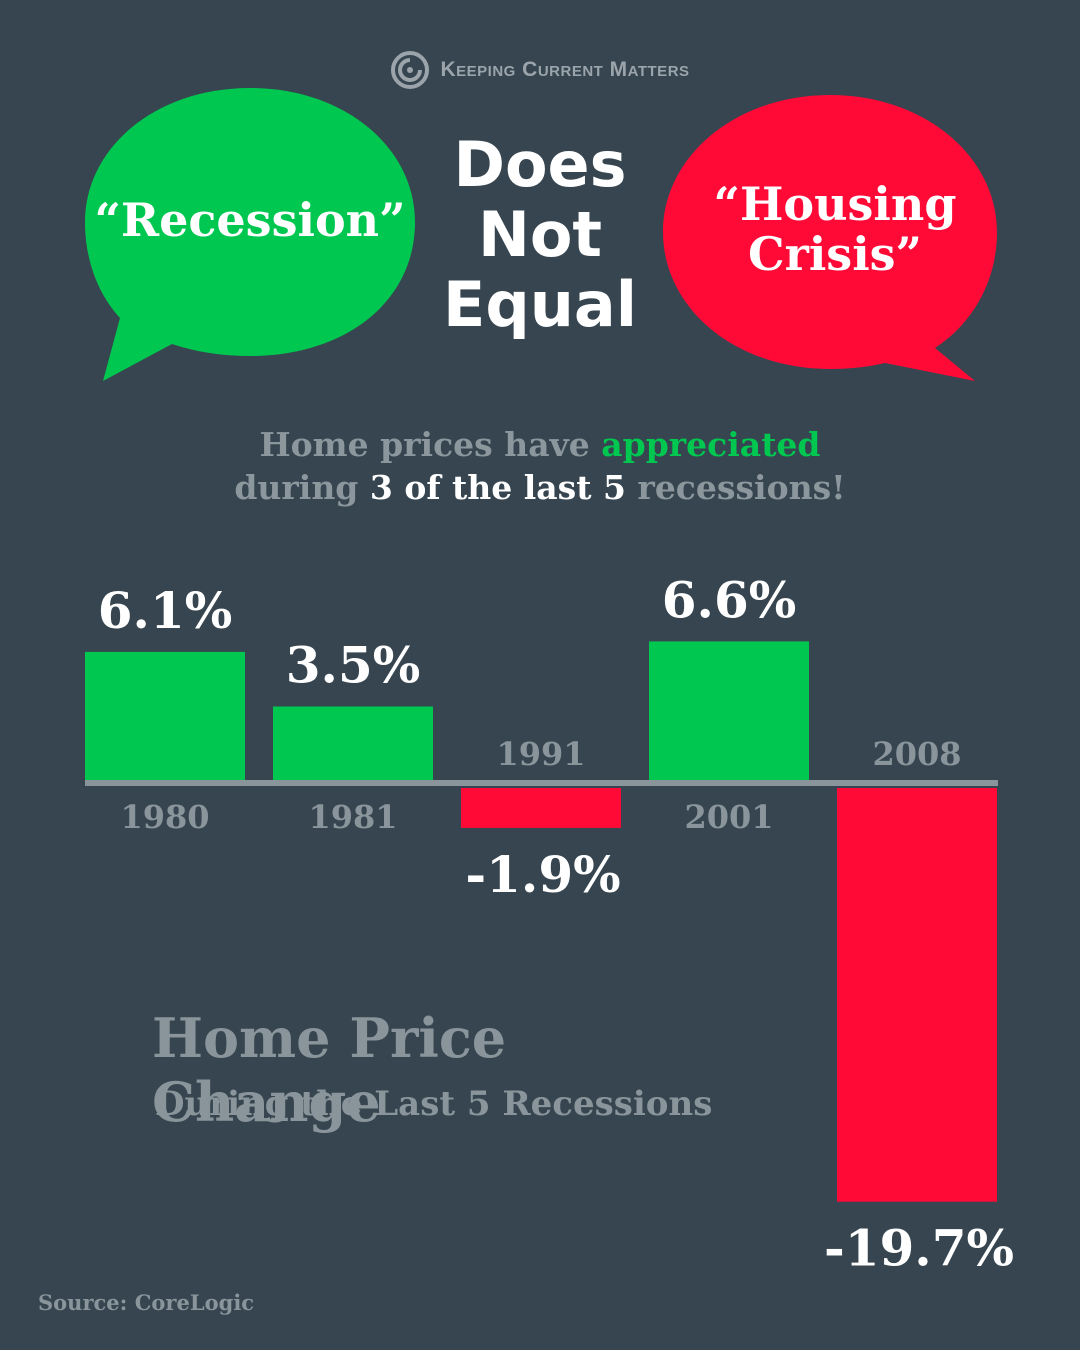 Image resolution: width=1080 pixels, height=1350 pixels. I want to click on headline-appreciated: appreciated, so click(711, 444).